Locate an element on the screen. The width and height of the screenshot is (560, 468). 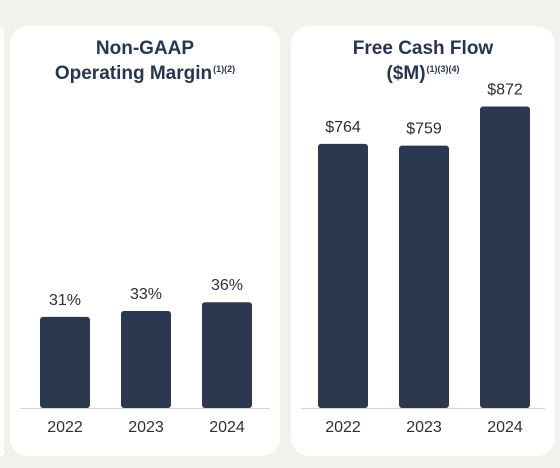
operating-margin-title: Non-GAAP Operating Margin(1)(2) is located at coordinates (145, 61).